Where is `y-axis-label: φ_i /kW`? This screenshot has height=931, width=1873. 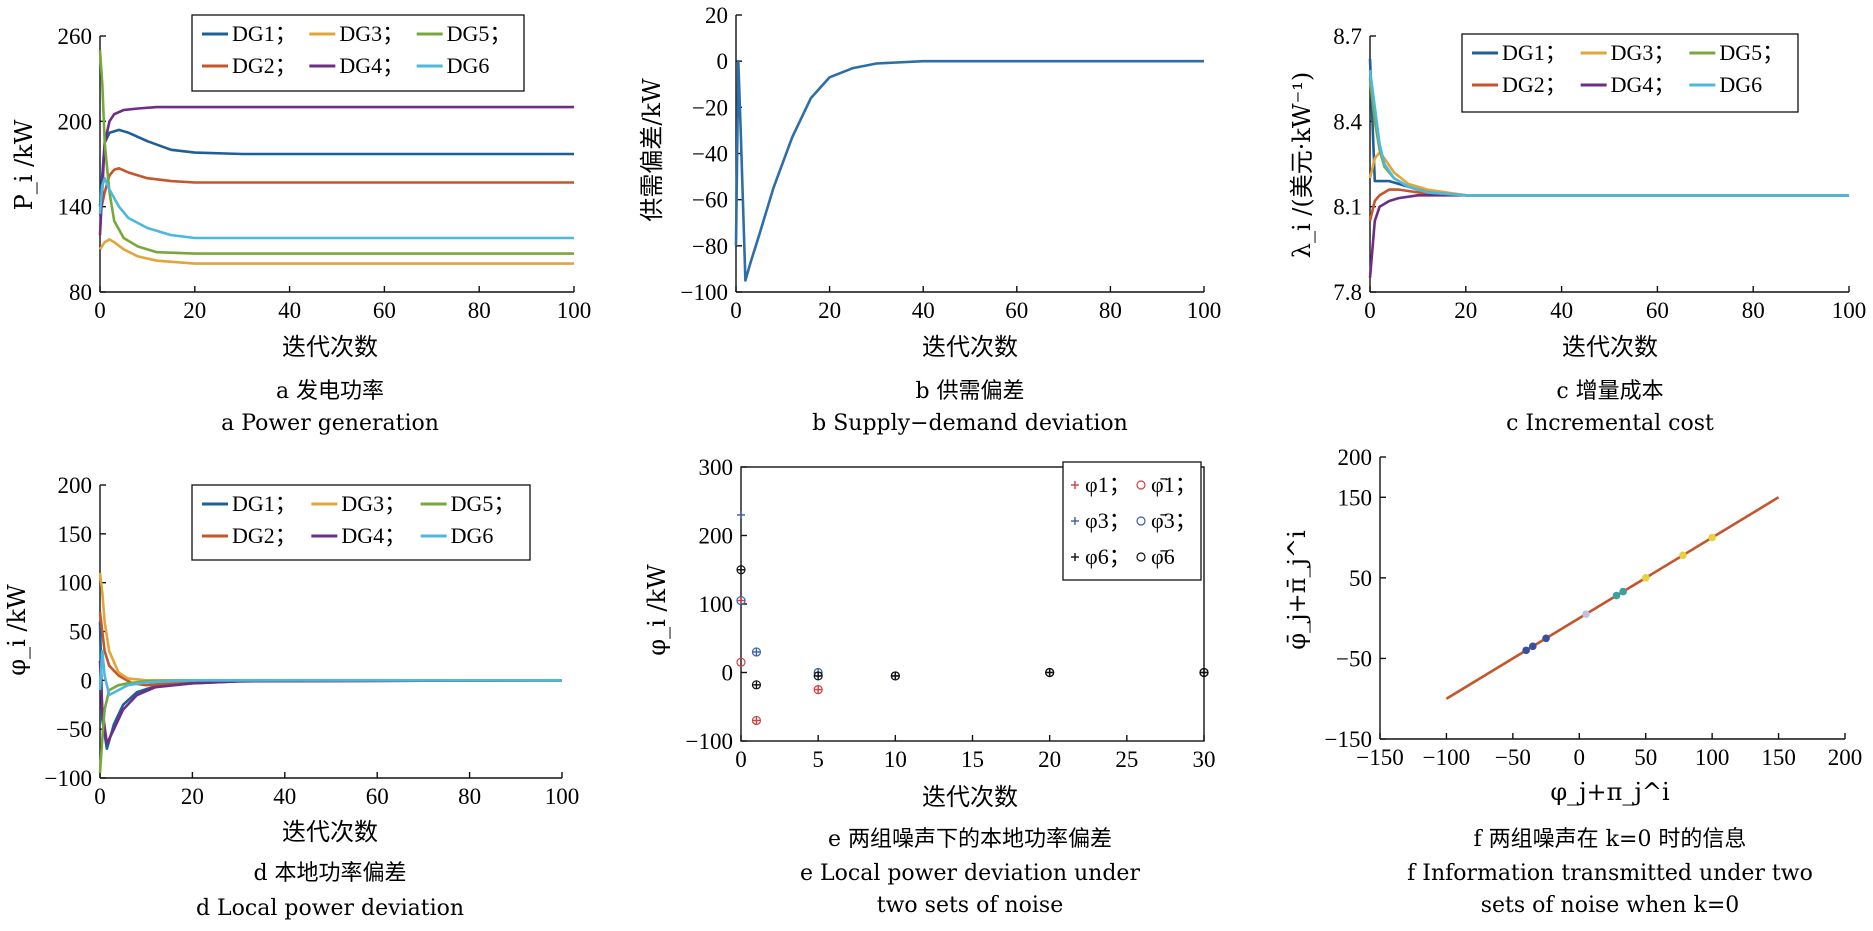
y-axis-label: φ_i /kW is located at coordinates (657, 610).